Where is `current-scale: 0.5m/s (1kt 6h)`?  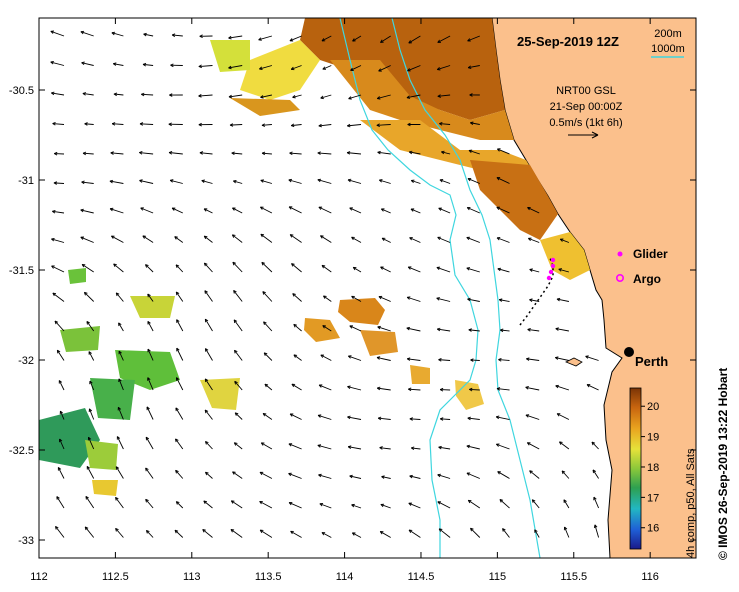
current-scale: 0.5m/s (1kt 6h) is located at coordinates (585, 123).